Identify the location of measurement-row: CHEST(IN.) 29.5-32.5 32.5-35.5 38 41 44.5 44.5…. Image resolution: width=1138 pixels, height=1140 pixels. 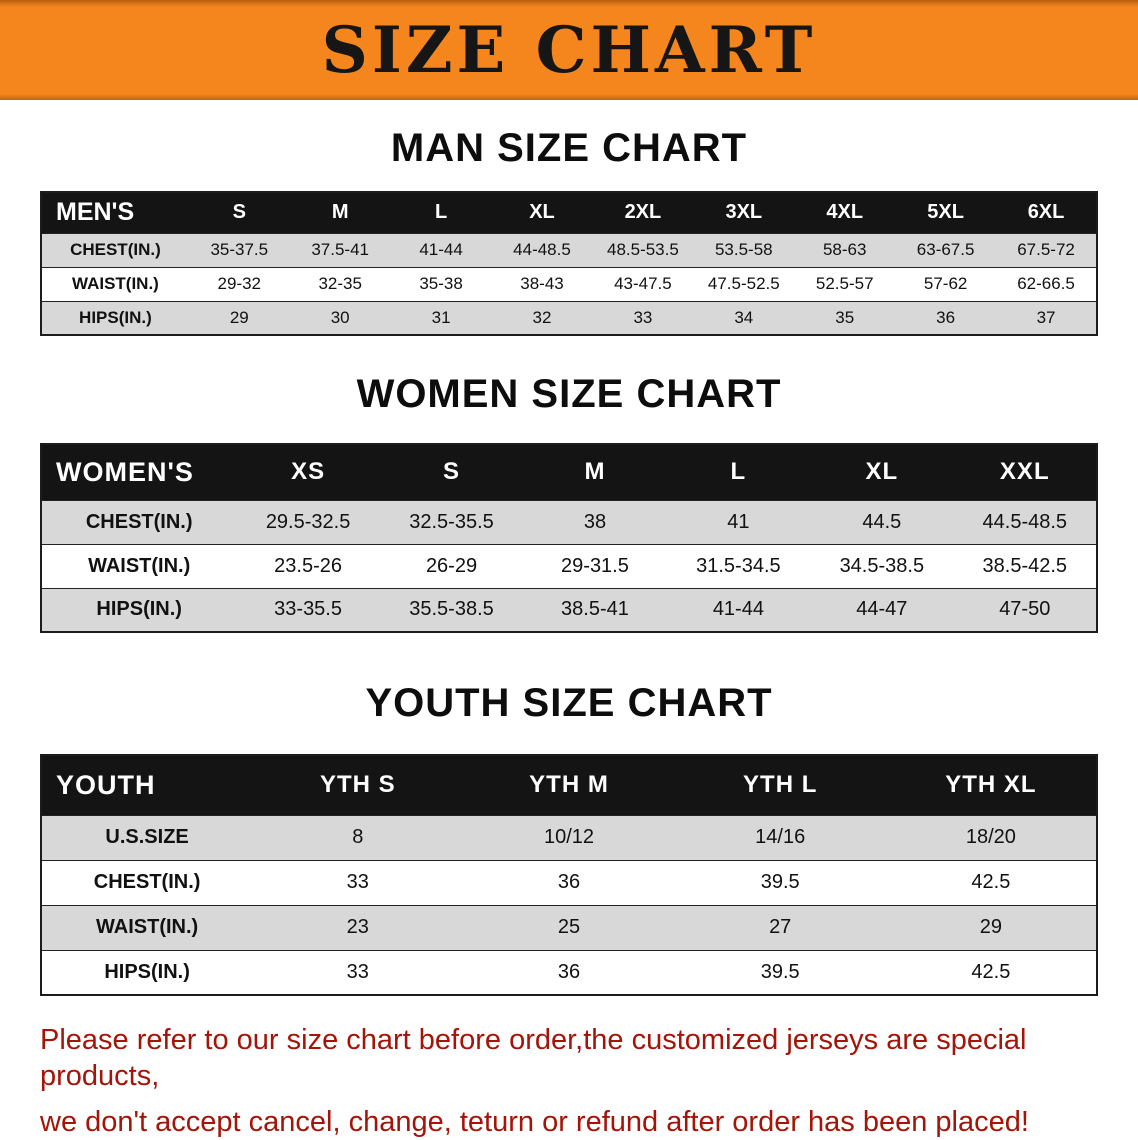
(569, 521).